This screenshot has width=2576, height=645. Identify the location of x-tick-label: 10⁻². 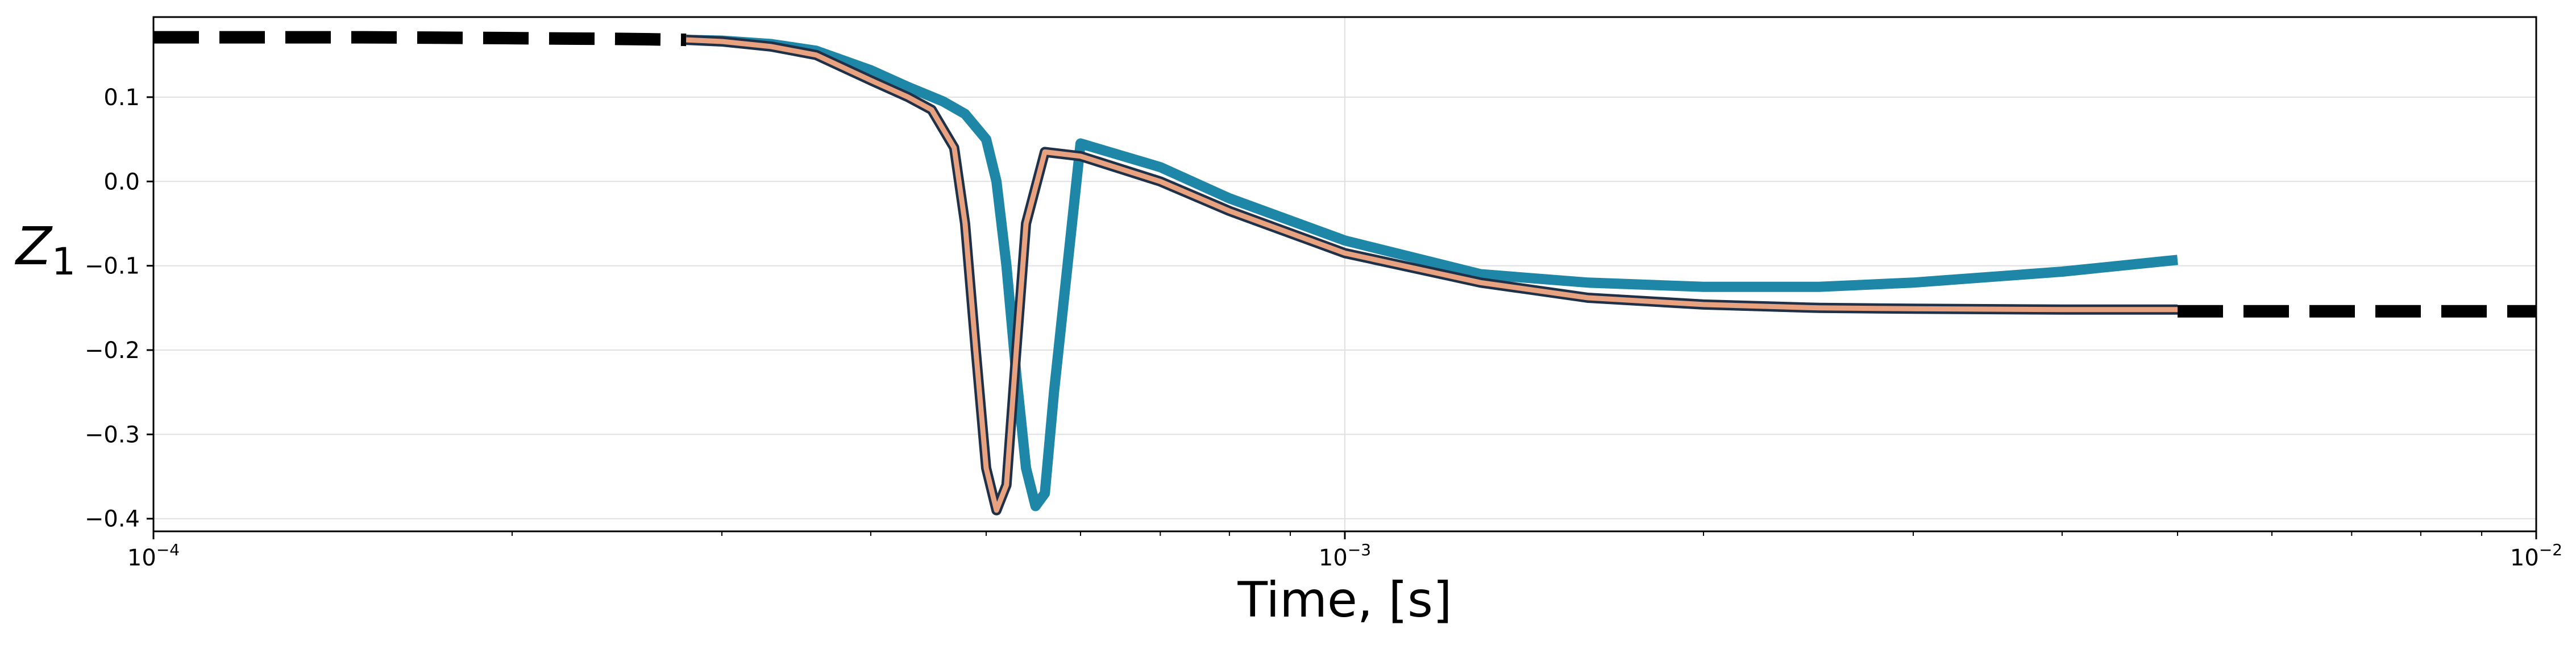
(2536, 555).